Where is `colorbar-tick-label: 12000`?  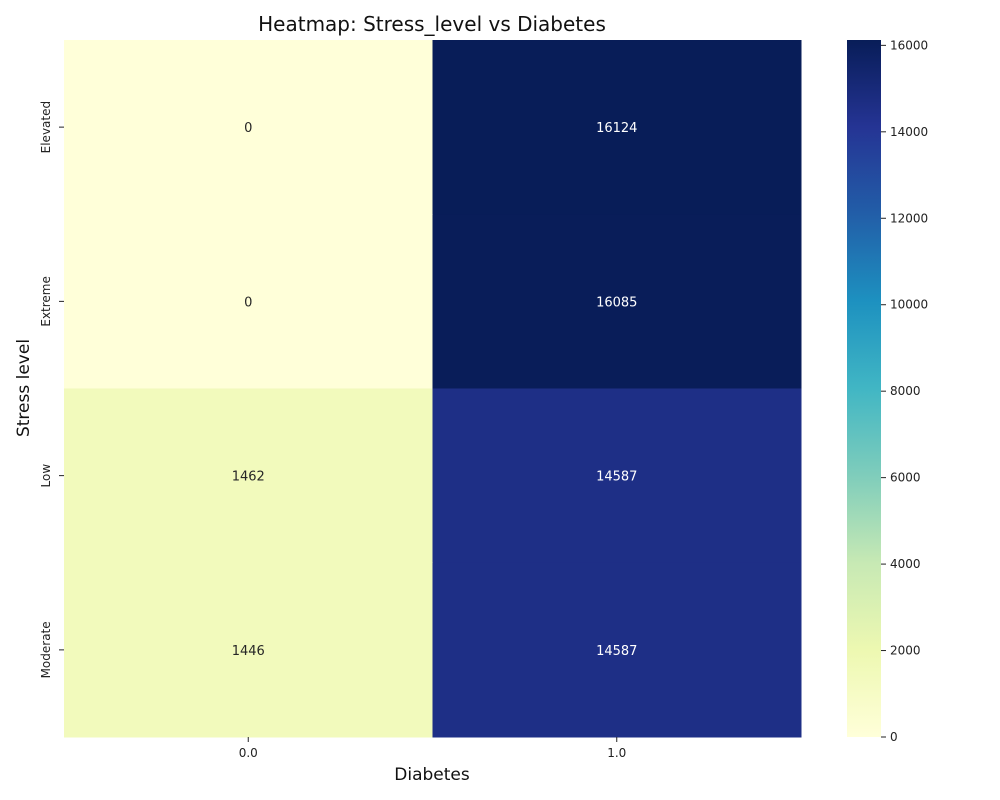
colorbar-tick-label: 12000 is located at coordinates (909, 218).